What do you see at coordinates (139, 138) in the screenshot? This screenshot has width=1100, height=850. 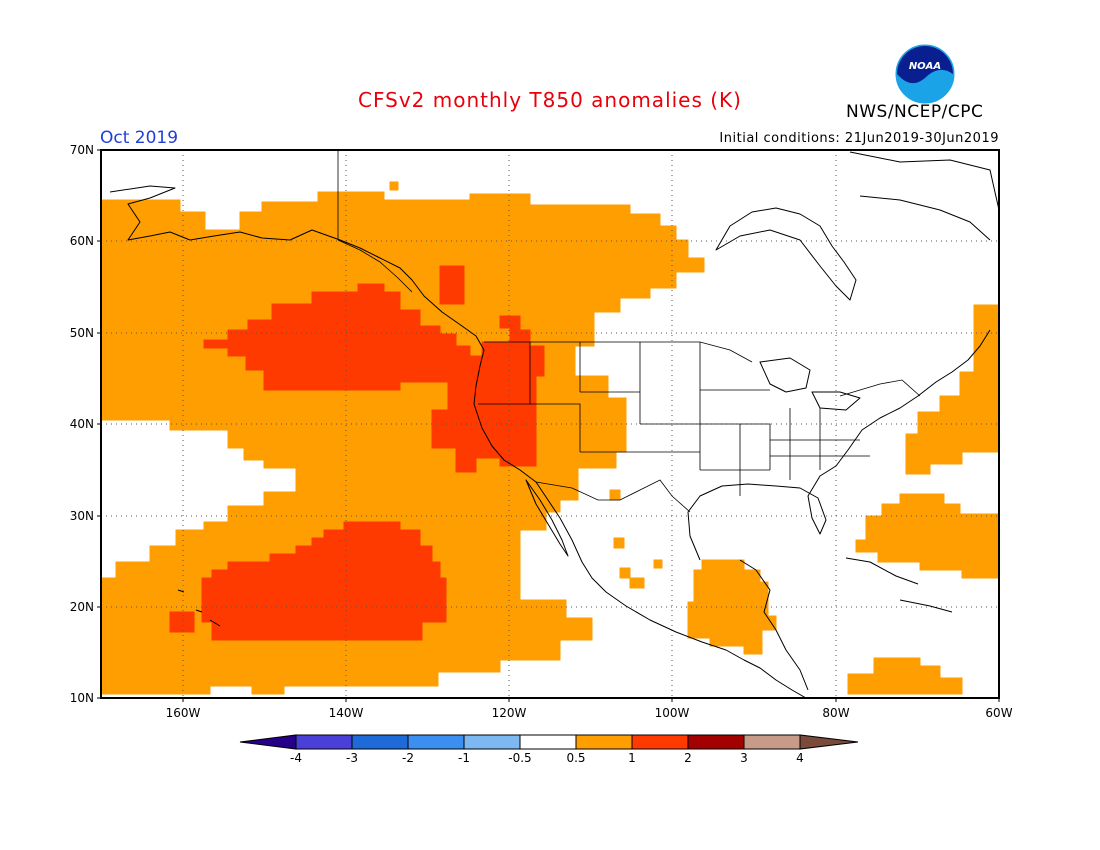 I see `valid-month-label: Oct 2019` at bounding box center [139, 138].